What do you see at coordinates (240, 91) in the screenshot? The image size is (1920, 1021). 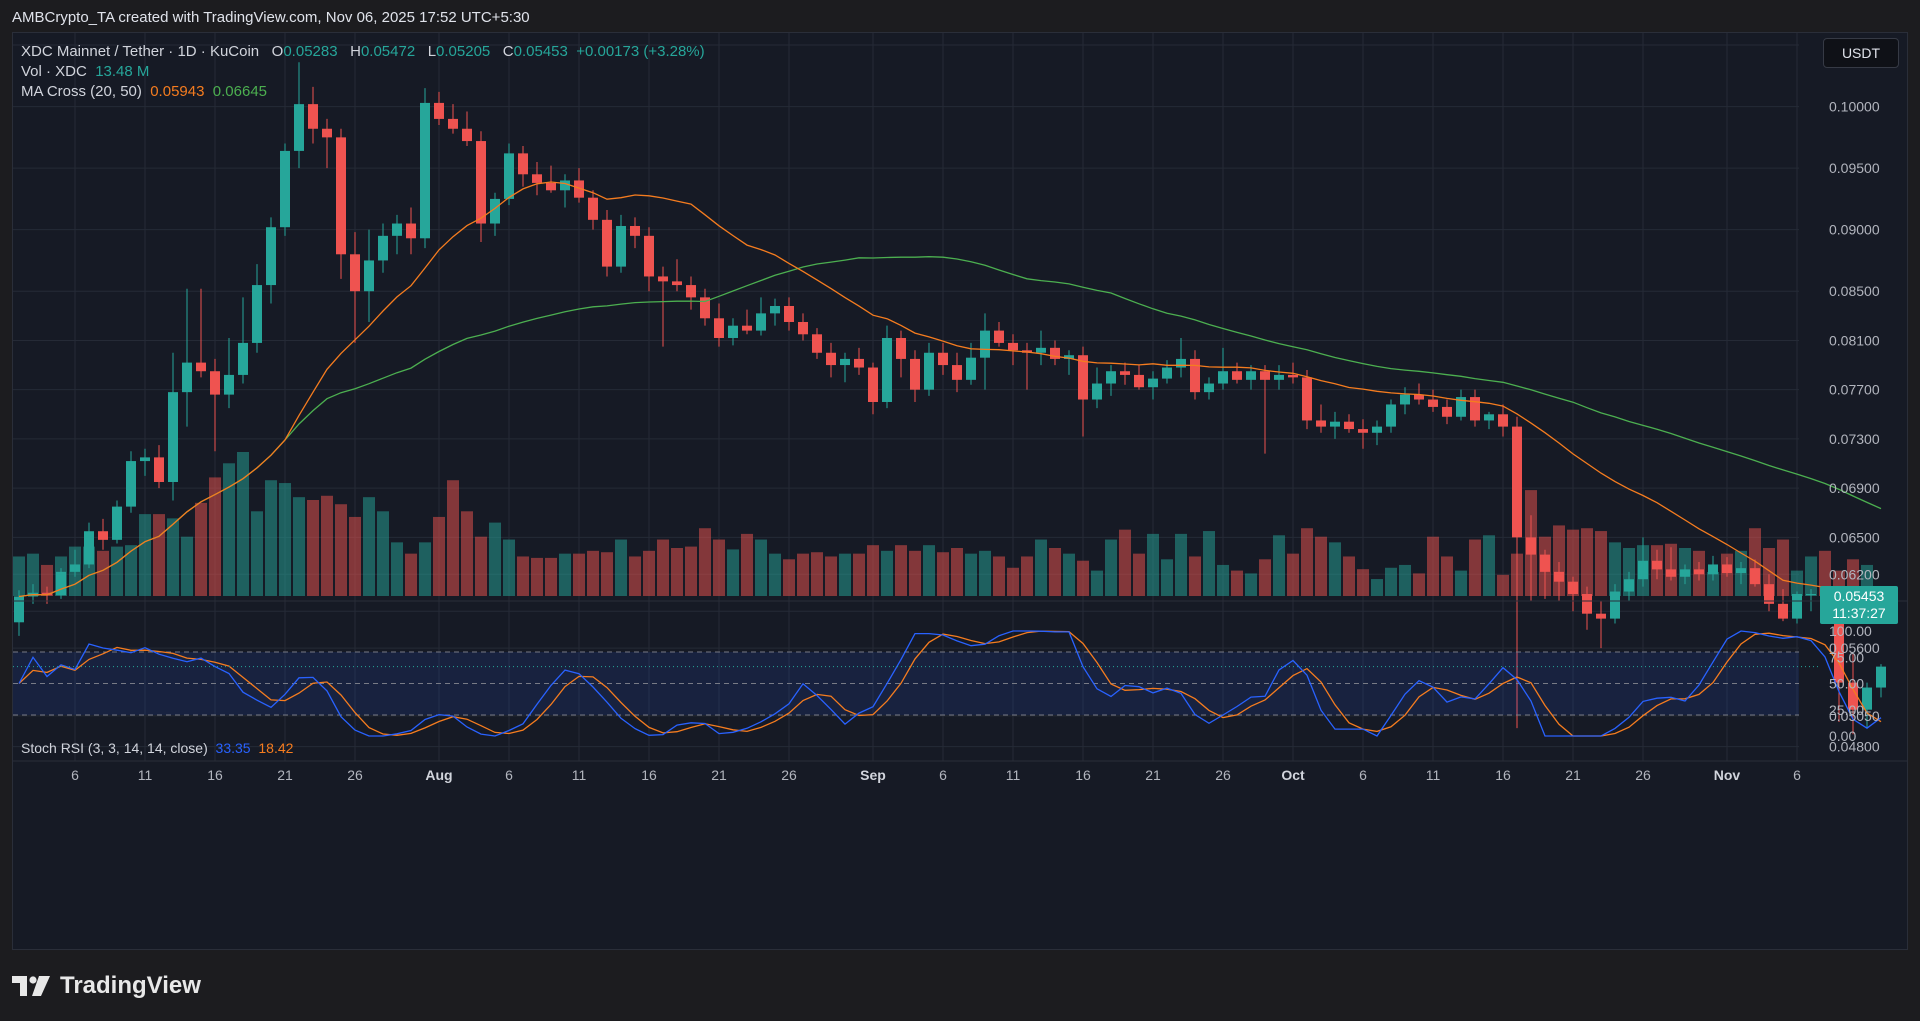 I see `ma50-value: 0.06645` at bounding box center [240, 91].